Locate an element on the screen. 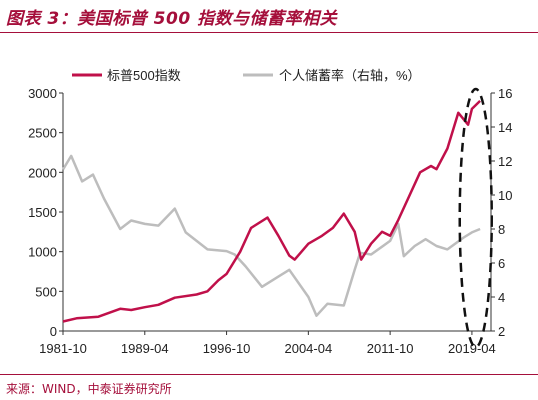 The width and height of the screenshot is (538, 400). x-tick-label: 2011-10 is located at coordinates (390, 348).